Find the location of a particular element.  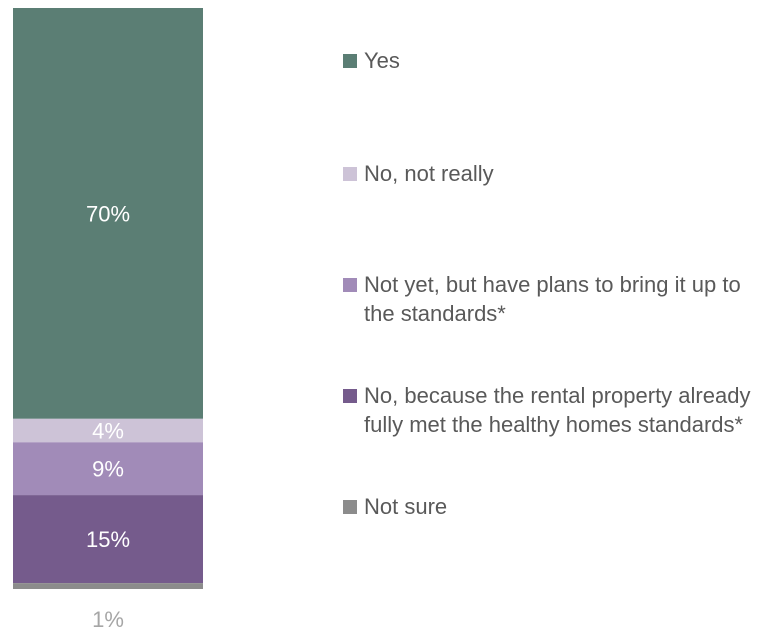

legend-swatch-no-already-met is located at coordinates (350, 396).